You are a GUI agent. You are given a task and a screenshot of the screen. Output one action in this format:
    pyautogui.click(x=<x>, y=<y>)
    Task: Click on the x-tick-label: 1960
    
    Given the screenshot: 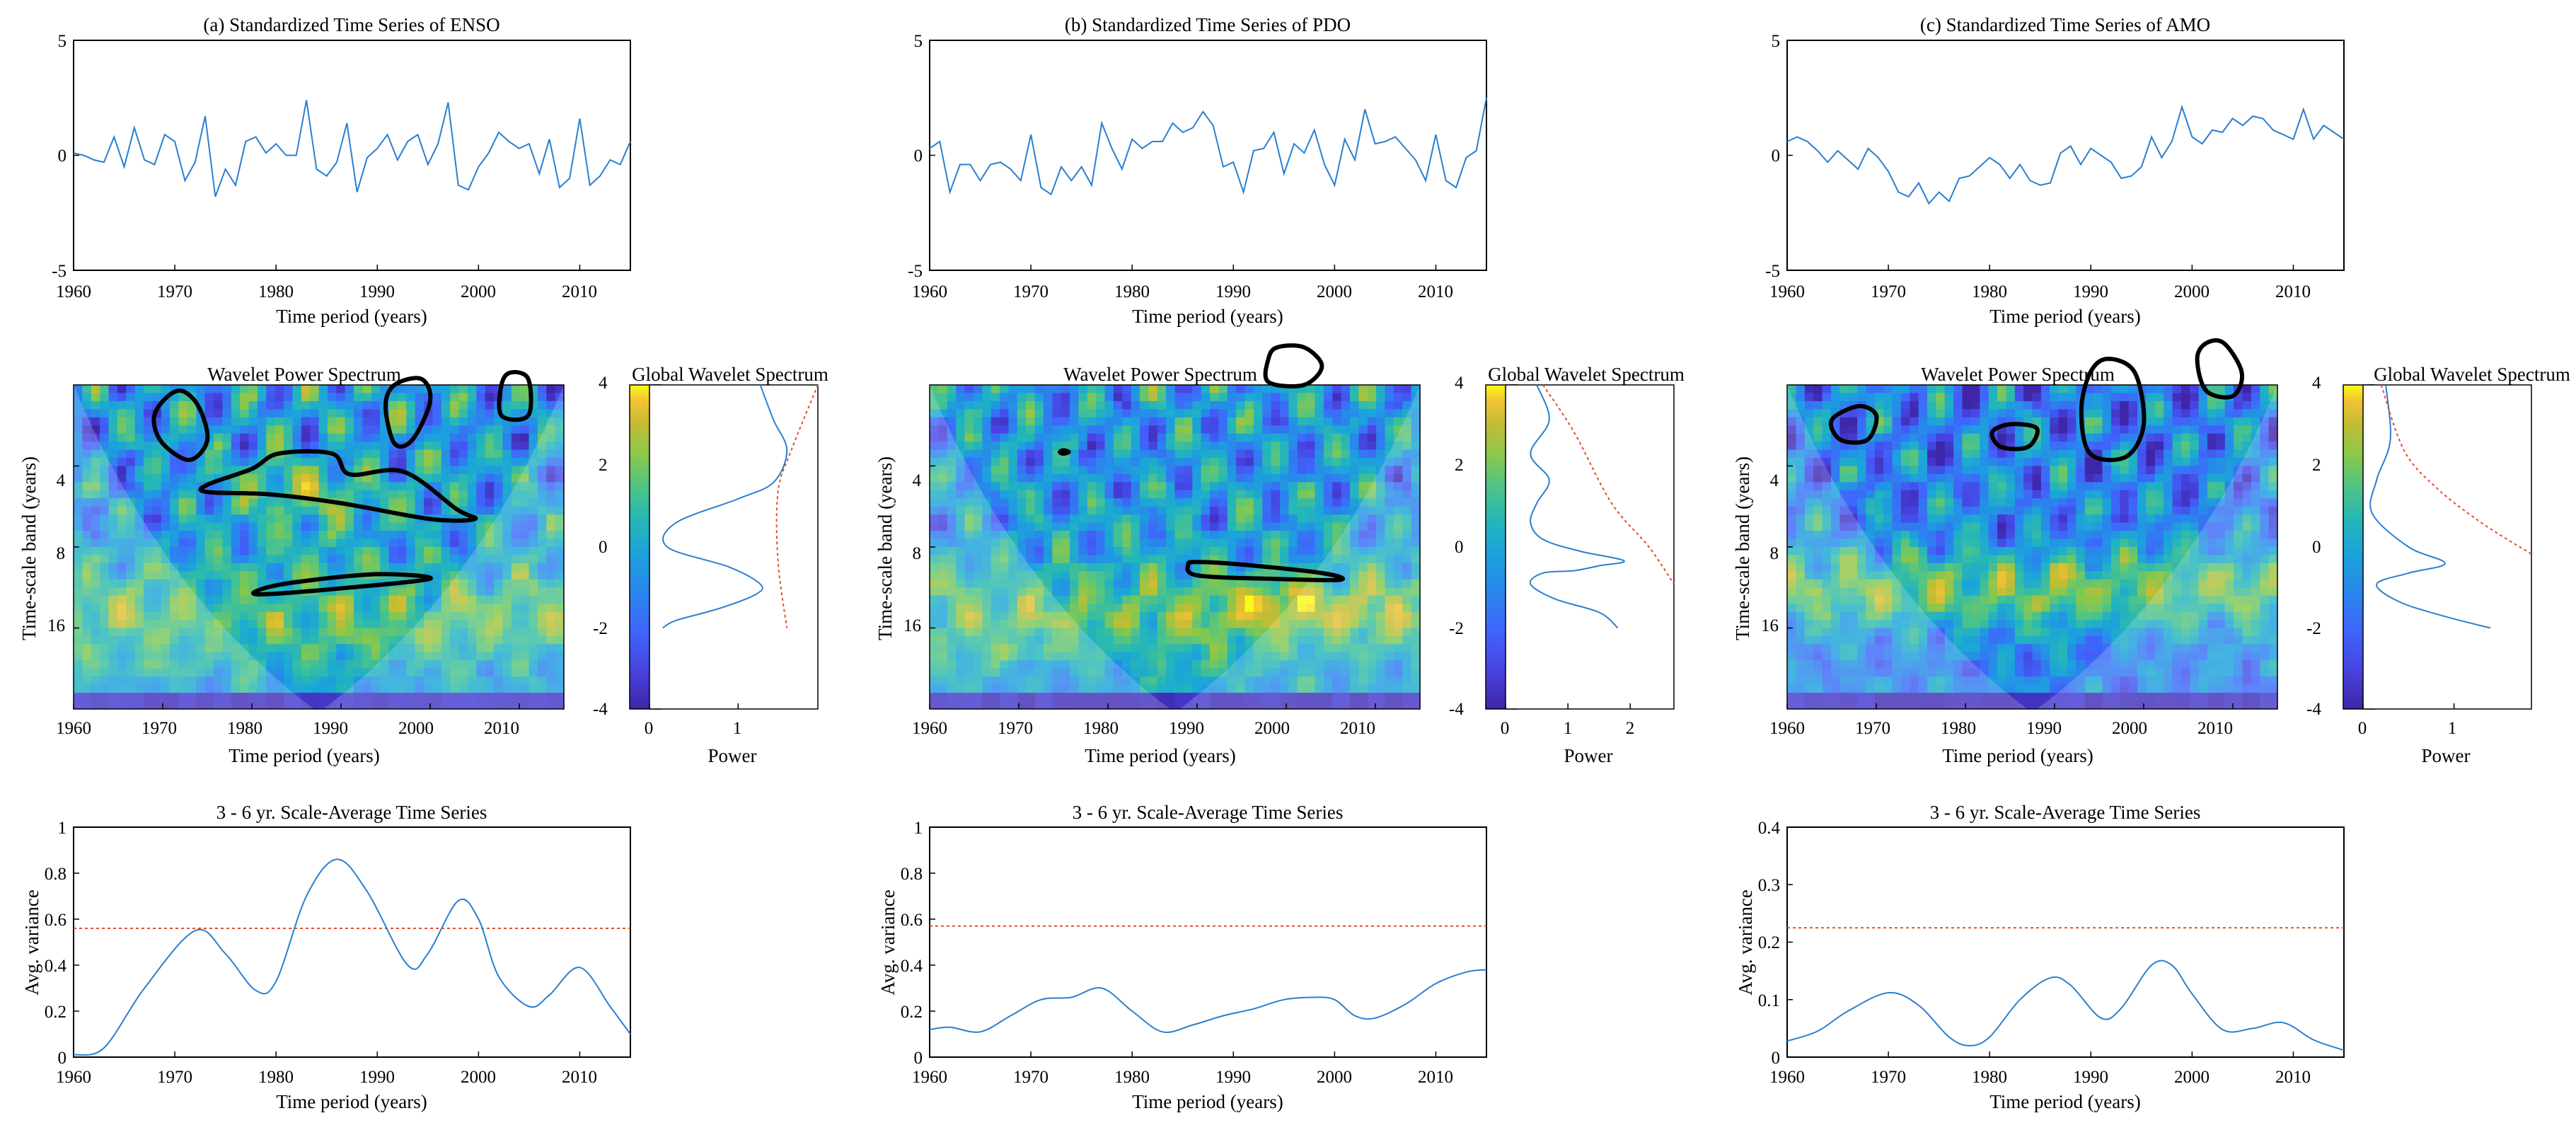 What is the action you would take?
    pyautogui.click(x=1787, y=1077)
    